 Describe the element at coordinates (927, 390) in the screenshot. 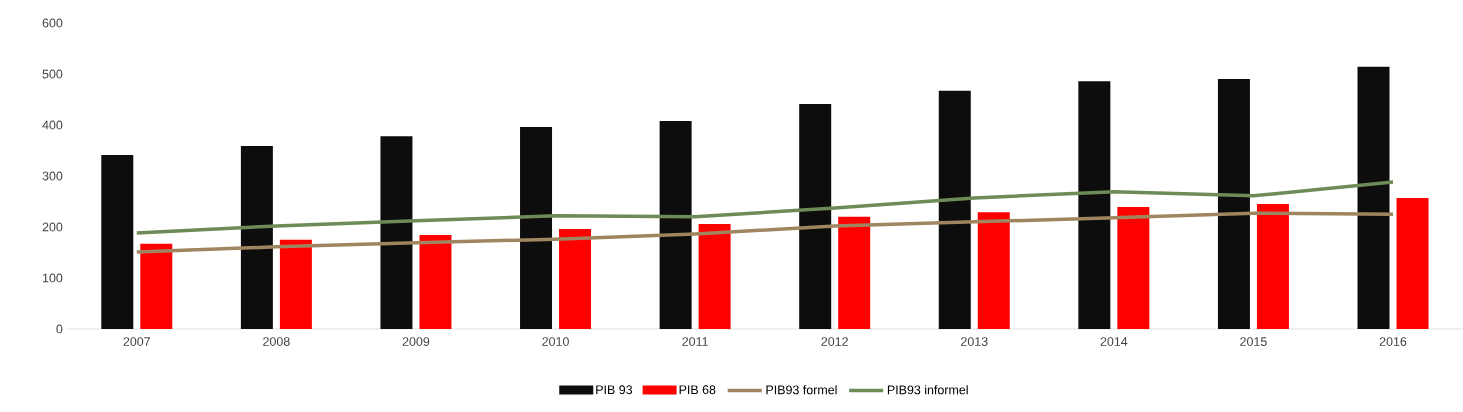

I see `legend-label: PIB93 informel` at that location.